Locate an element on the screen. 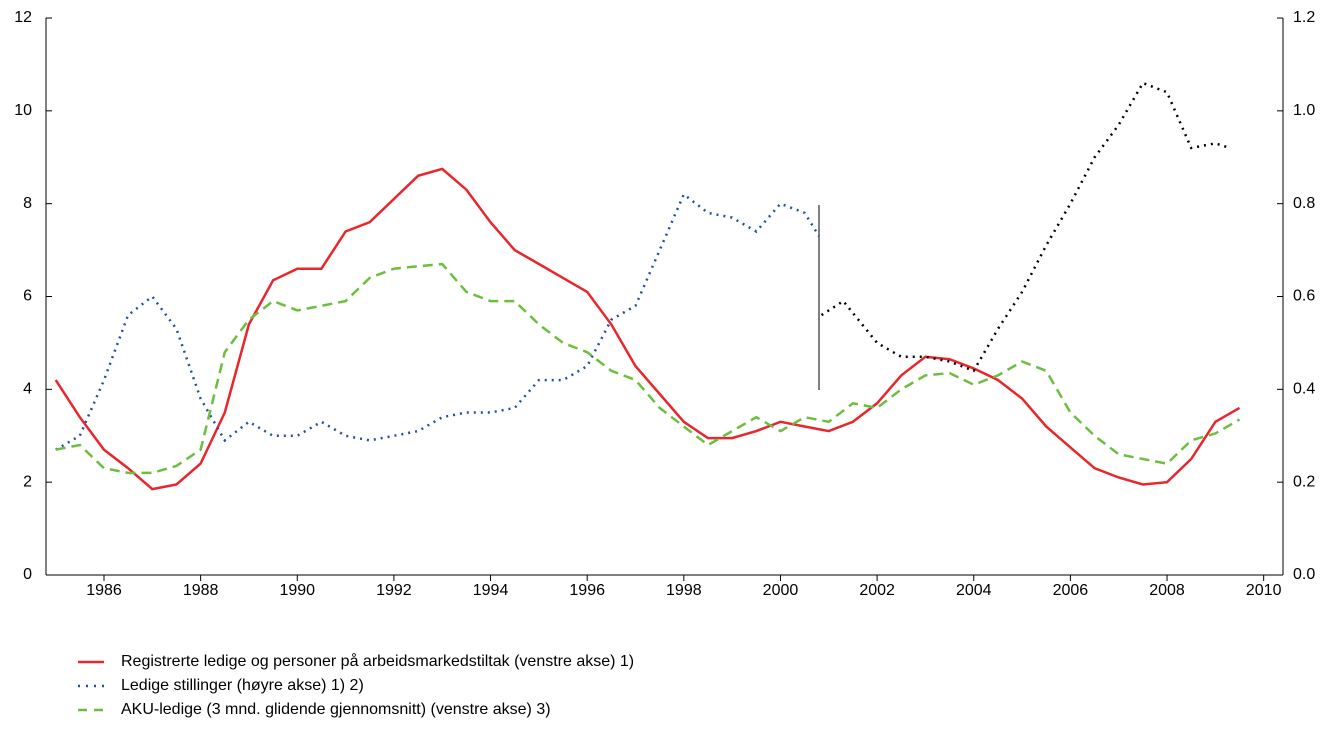 This screenshot has width=1333, height=735. x-tick-label: 2000 is located at coordinates (781, 590).